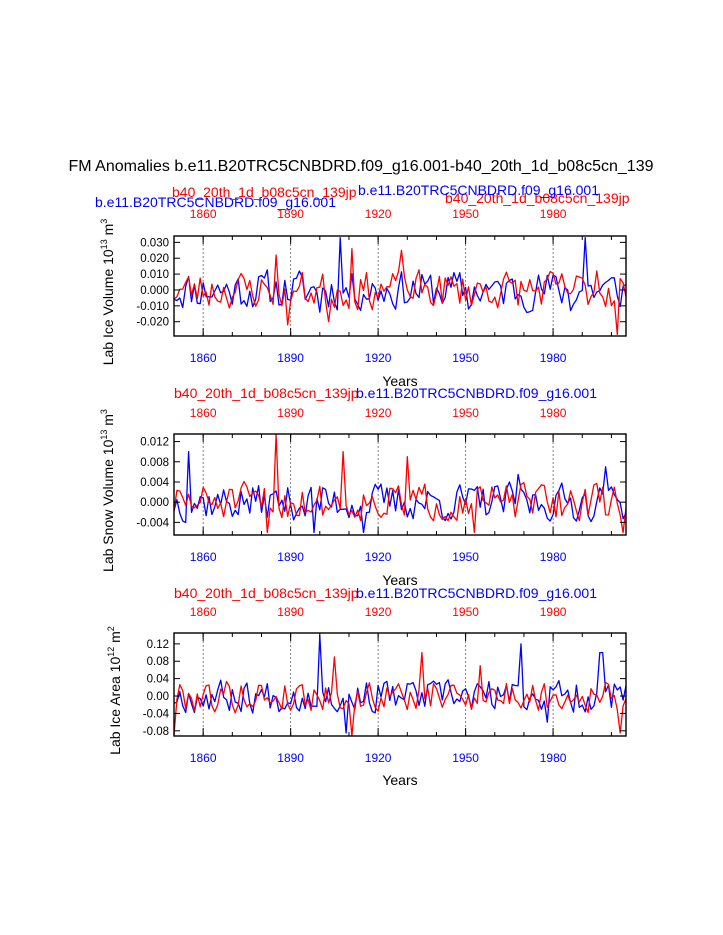  I want to click on y-tick-label: -0.020, so click(152, 323).